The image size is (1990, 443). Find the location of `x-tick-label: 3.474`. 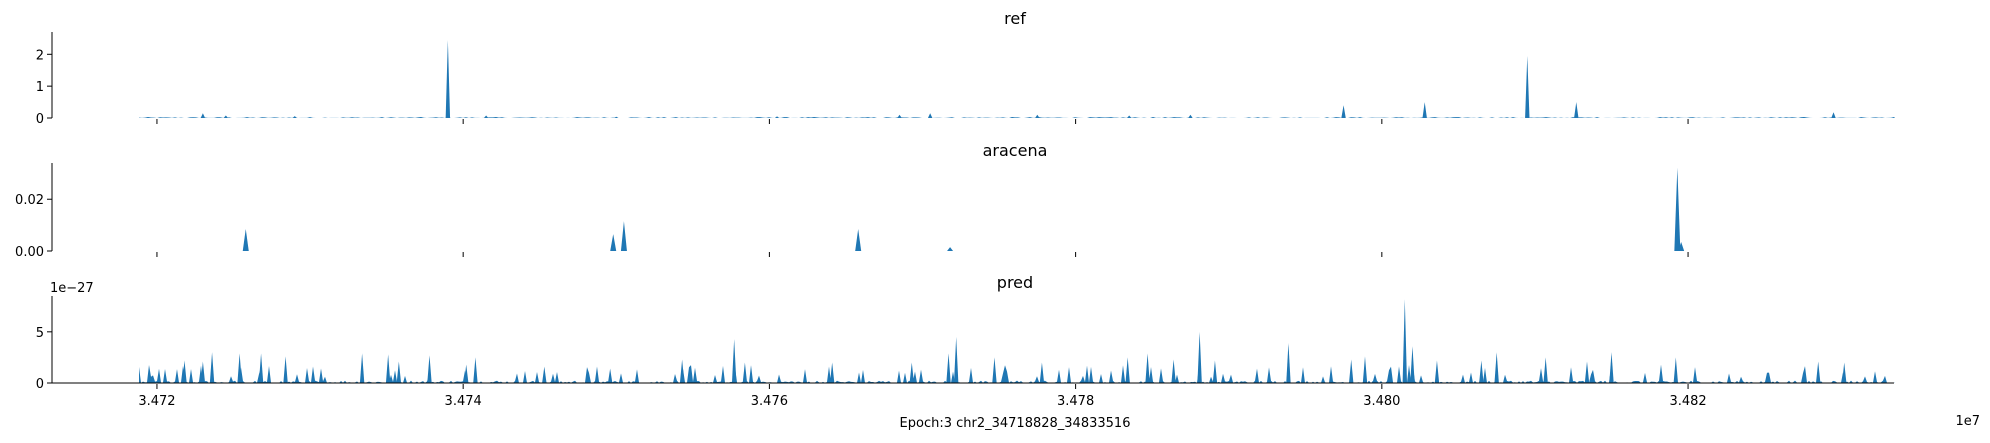

x-tick-label: 3.474 is located at coordinates (463, 401).